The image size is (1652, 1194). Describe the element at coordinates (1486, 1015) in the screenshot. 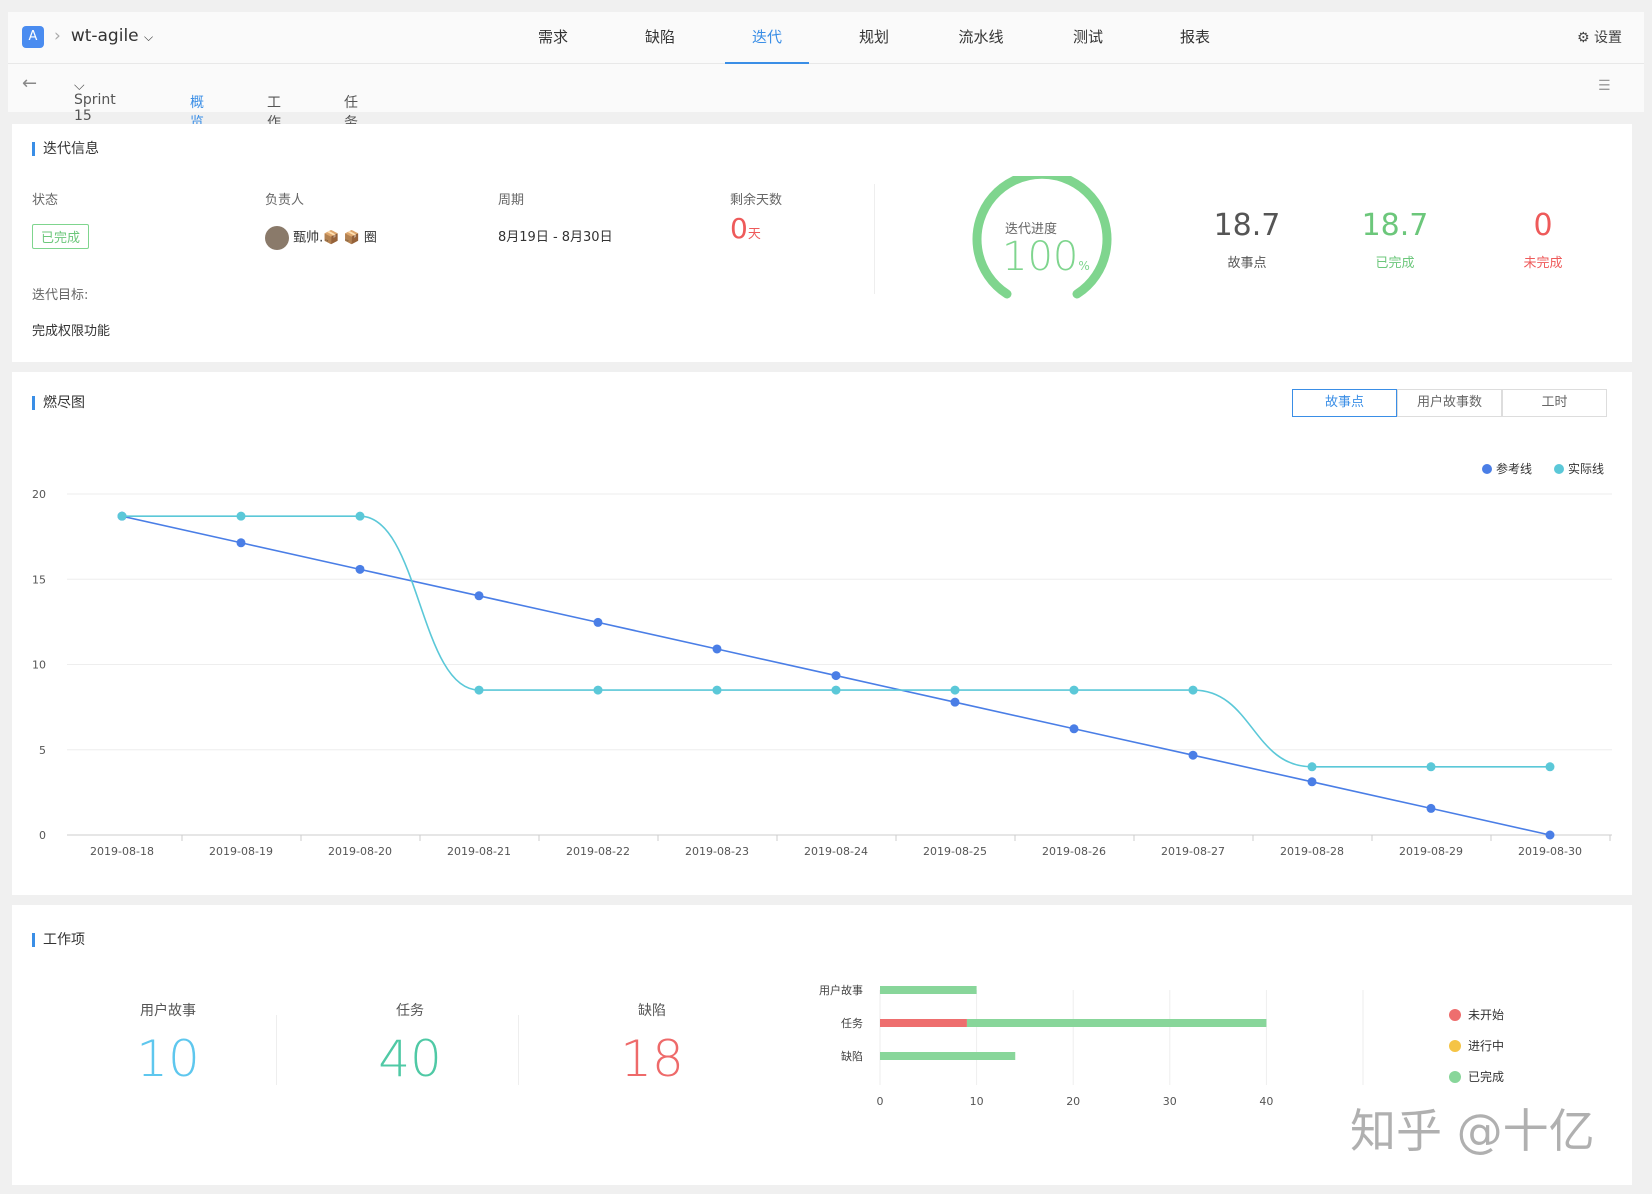

I see `legend-label: 未开始` at that location.